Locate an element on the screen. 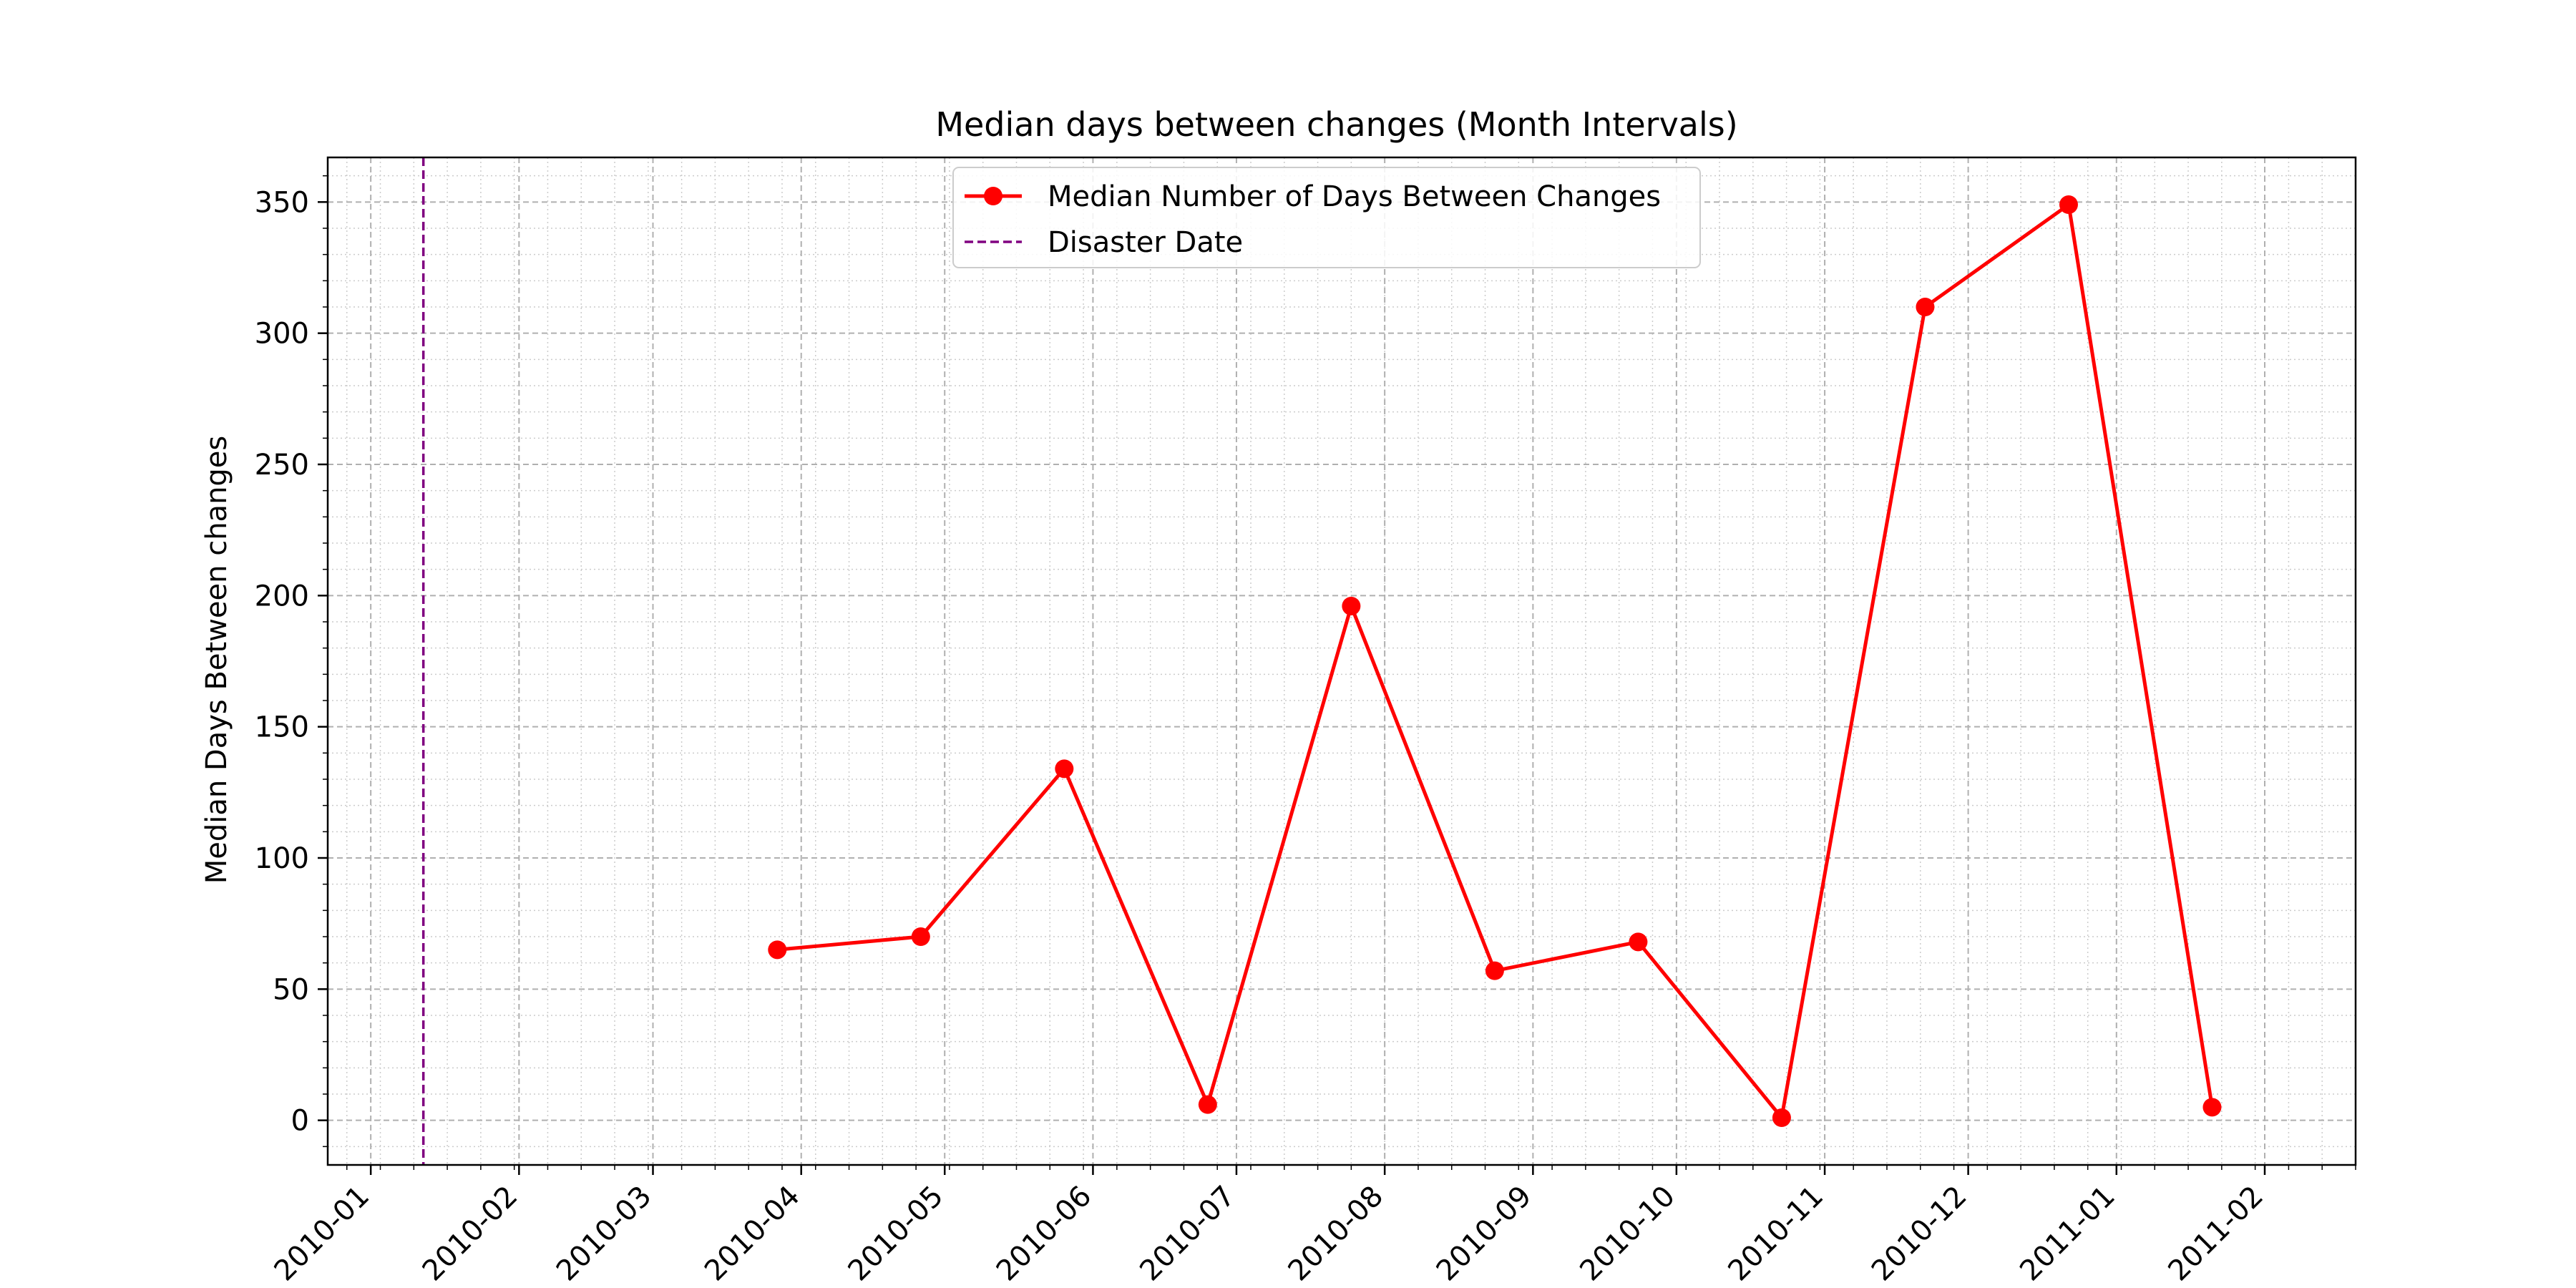  legend-box is located at coordinates (1326, 217).